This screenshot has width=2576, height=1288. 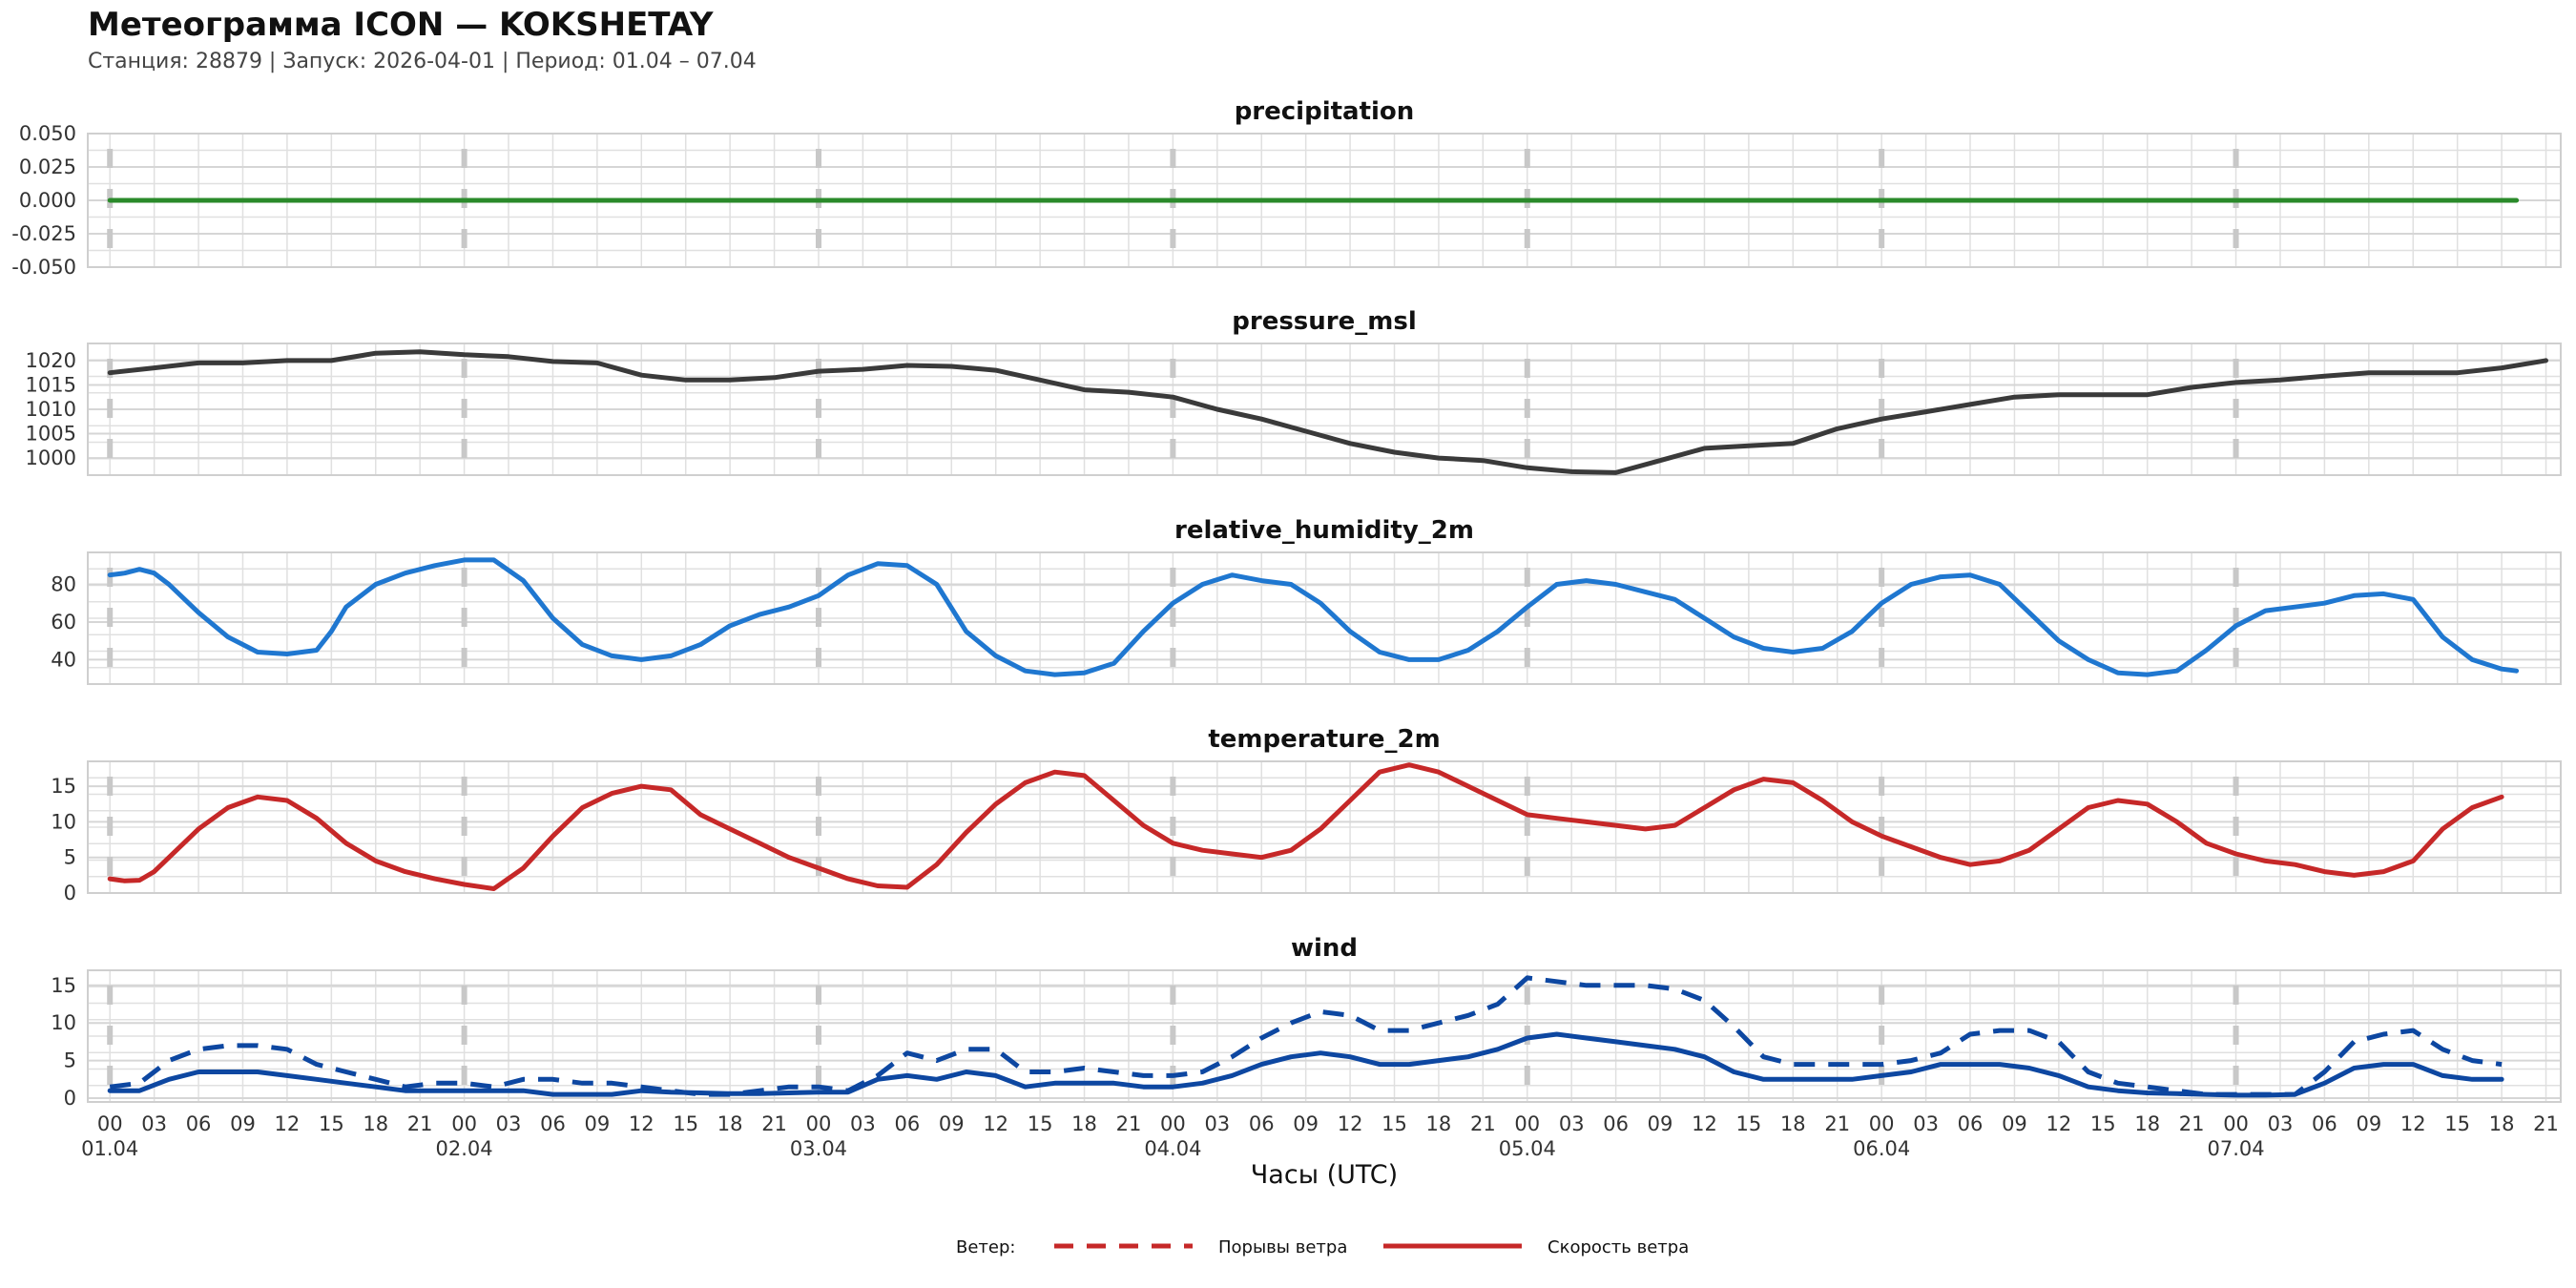 What do you see at coordinates (1324, 321) in the screenshot?
I see `panel-title: pressure_msl` at bounding box center [1324, 321].